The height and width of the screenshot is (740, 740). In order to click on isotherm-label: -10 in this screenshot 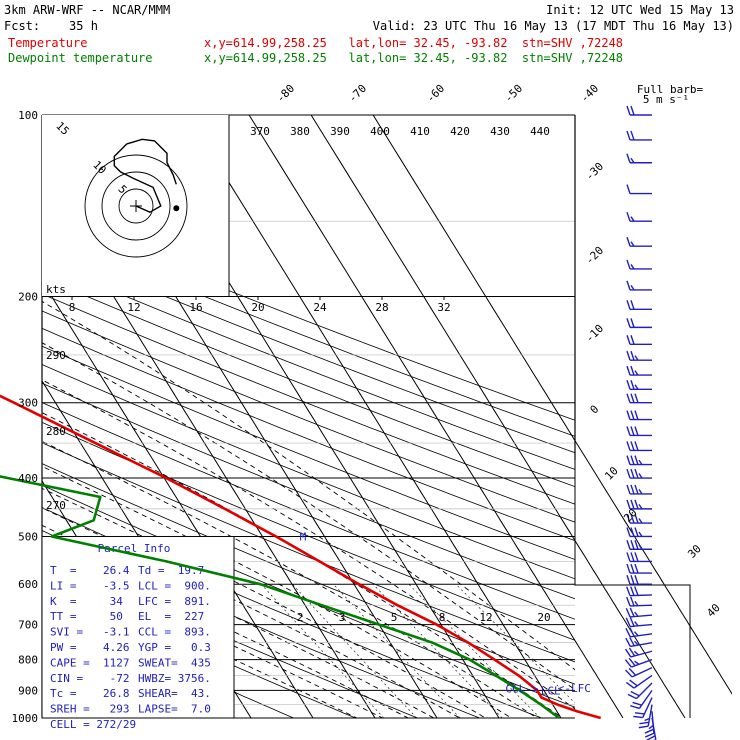, I will do `click(594, 333)`.